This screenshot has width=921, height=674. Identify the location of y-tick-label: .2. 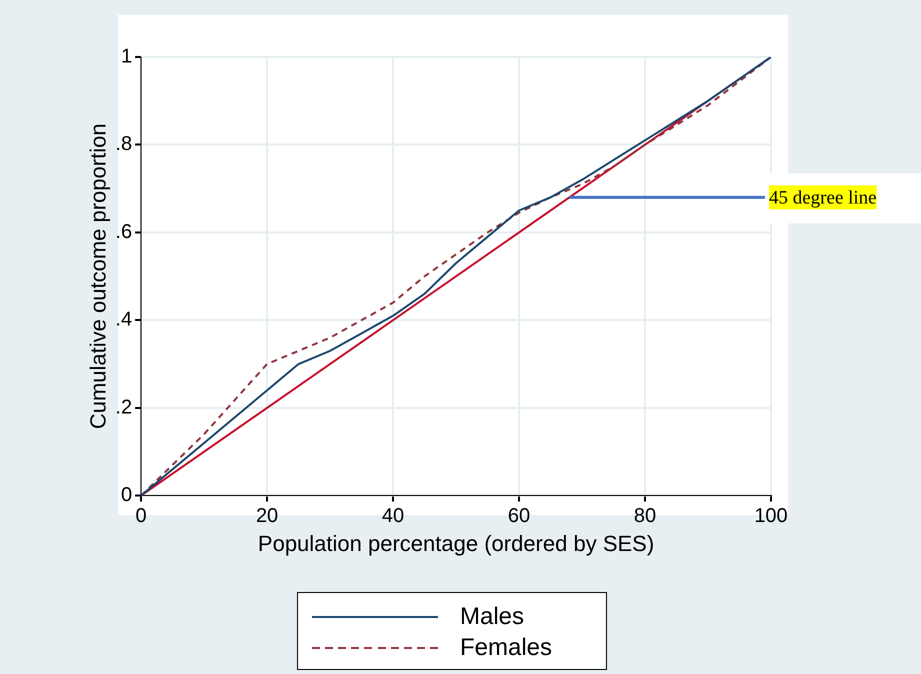
(123, 407).